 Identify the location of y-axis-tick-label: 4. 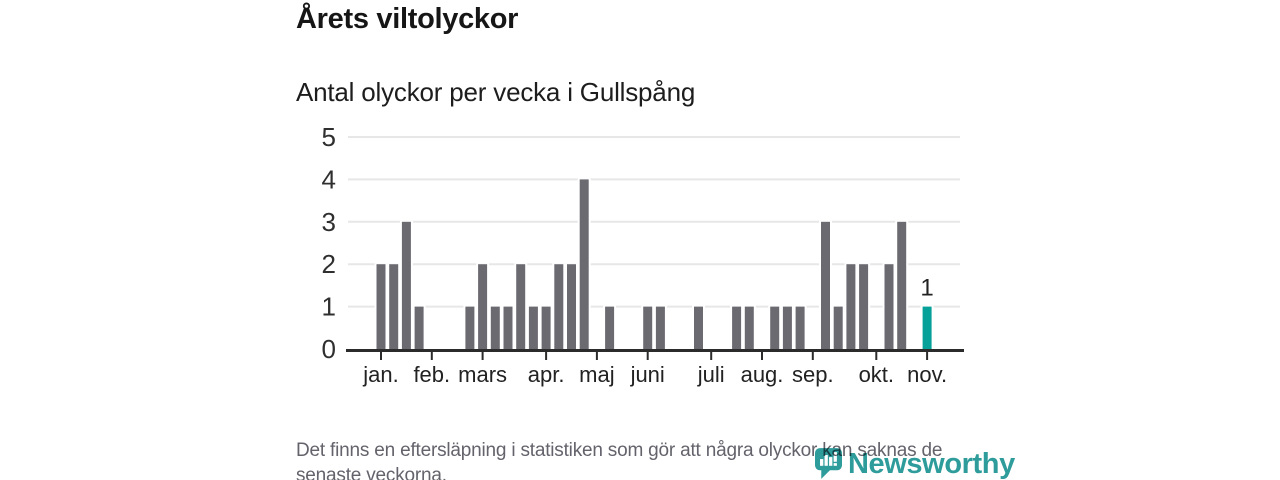
(329, 179).